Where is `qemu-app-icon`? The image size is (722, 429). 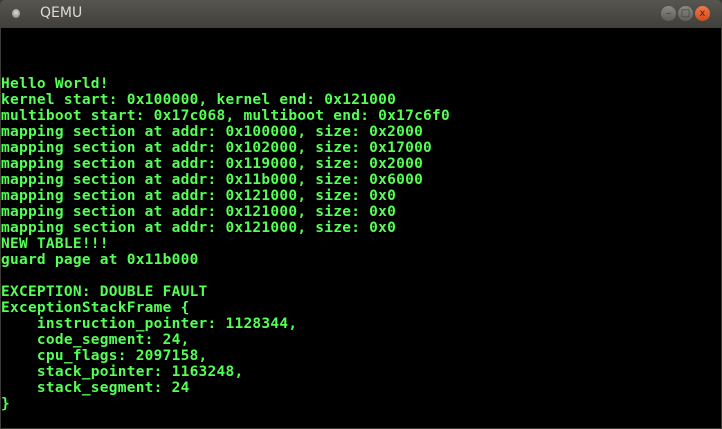
qemu-app-icon is located at coordinates (16, 13).